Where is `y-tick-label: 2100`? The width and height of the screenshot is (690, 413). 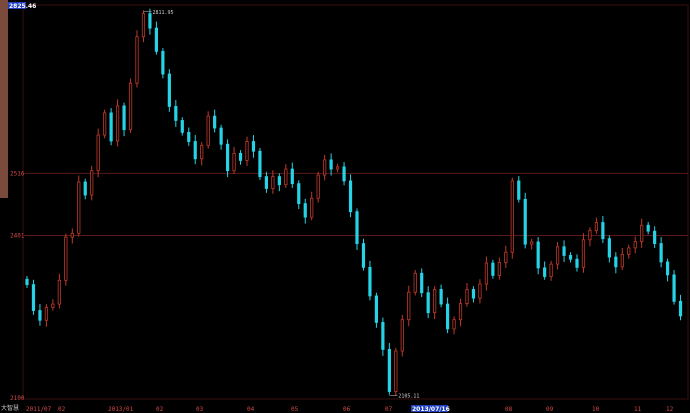 y-tick-label: 2100 is located at coordinates (17, 398).